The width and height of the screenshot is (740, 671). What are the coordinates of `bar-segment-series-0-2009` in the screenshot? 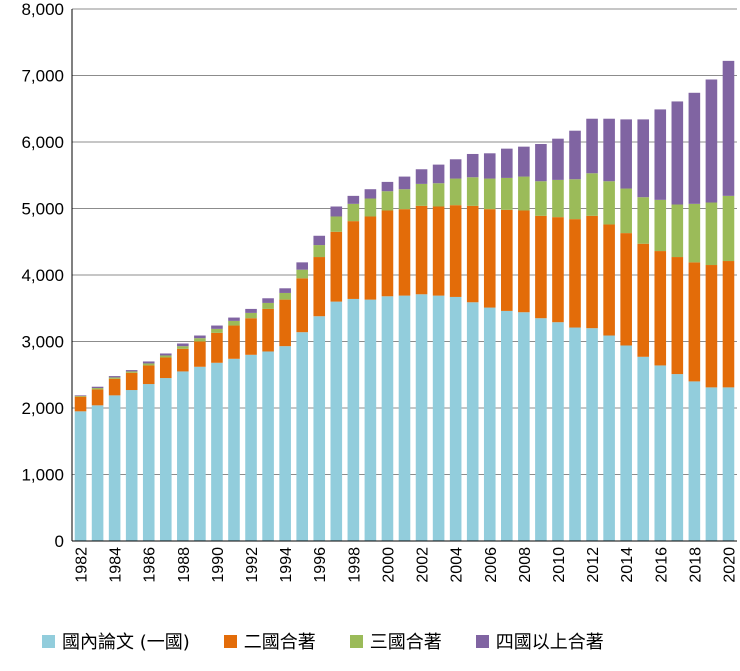 It's located at (541, 429).